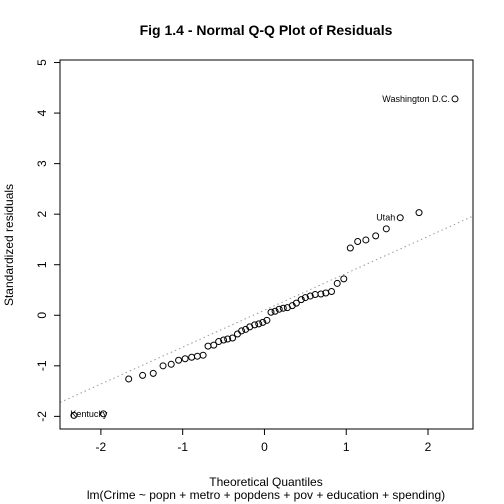 The height and width of the screenshot is (504, 504). I want to click on point-label: Kentucky, so click(89, 414).